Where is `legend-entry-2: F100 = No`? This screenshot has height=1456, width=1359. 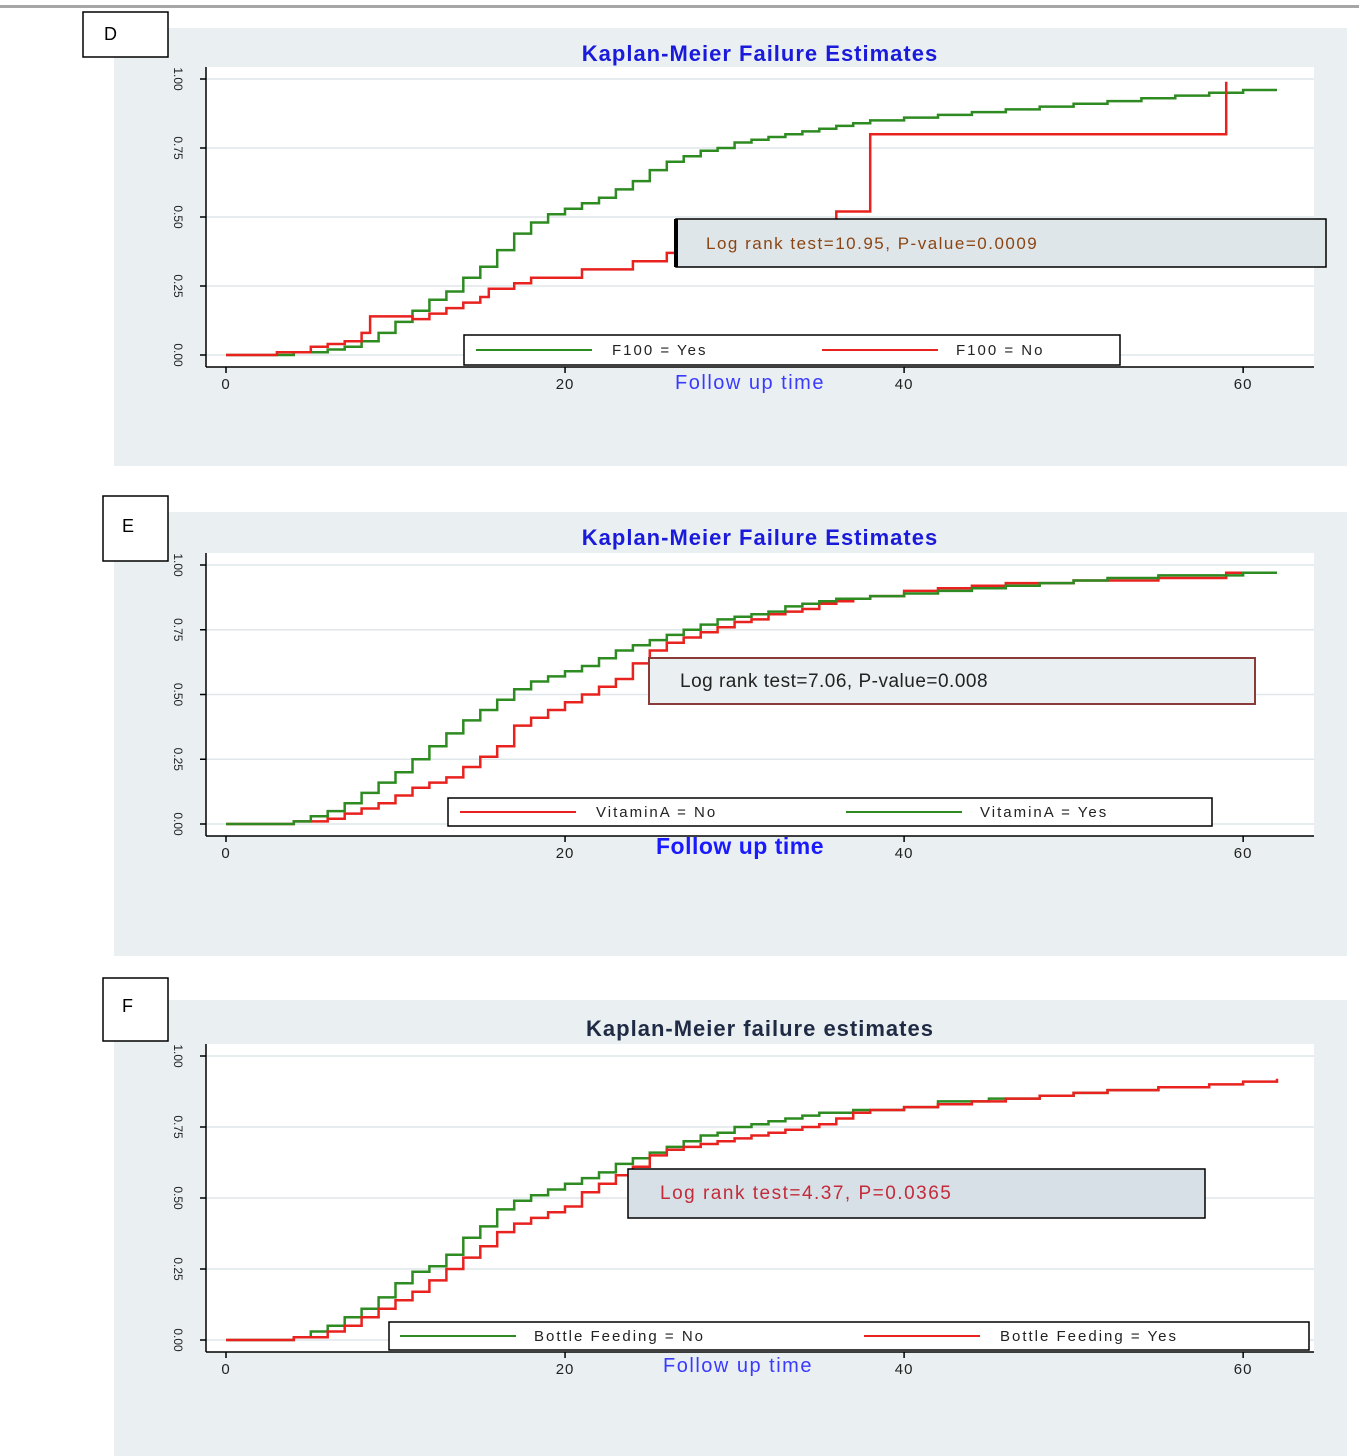
legend-entry-2: F100 = No is located at coordinates (1000, 350).